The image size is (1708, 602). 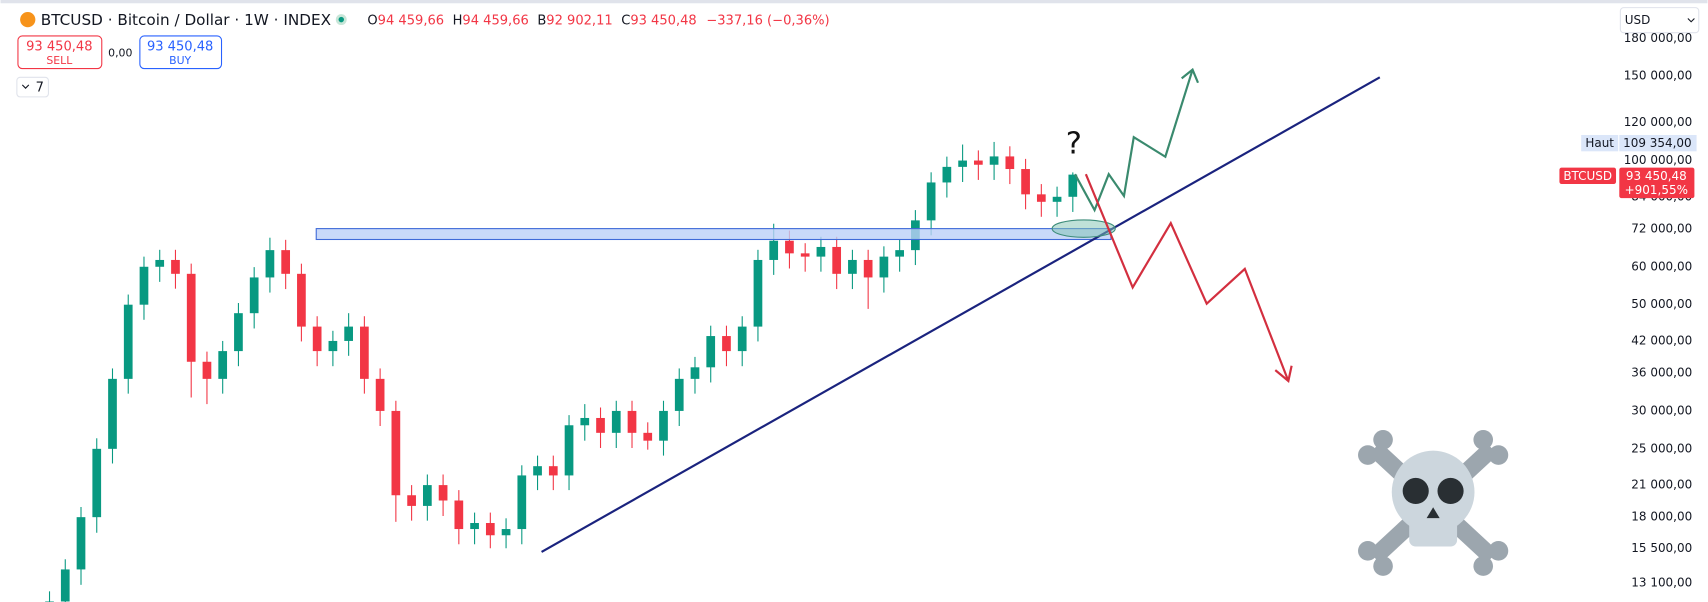 I want to click on y-tick-label: 13 100,00, so click(x=1661, y=583).